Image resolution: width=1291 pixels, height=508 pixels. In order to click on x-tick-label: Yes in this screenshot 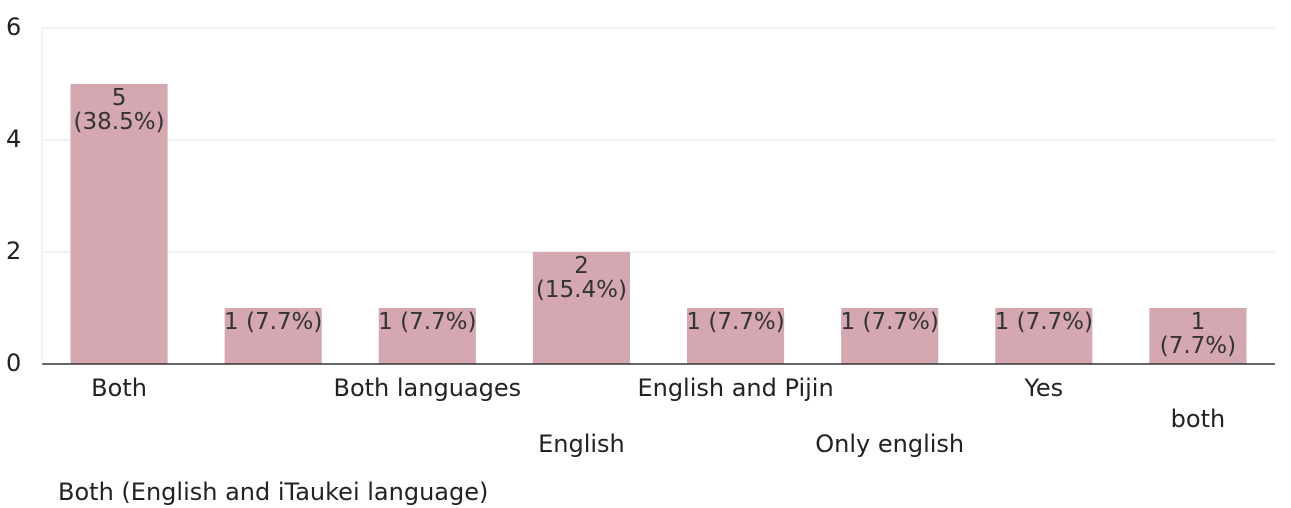, I will do `click(1043, 388)`.